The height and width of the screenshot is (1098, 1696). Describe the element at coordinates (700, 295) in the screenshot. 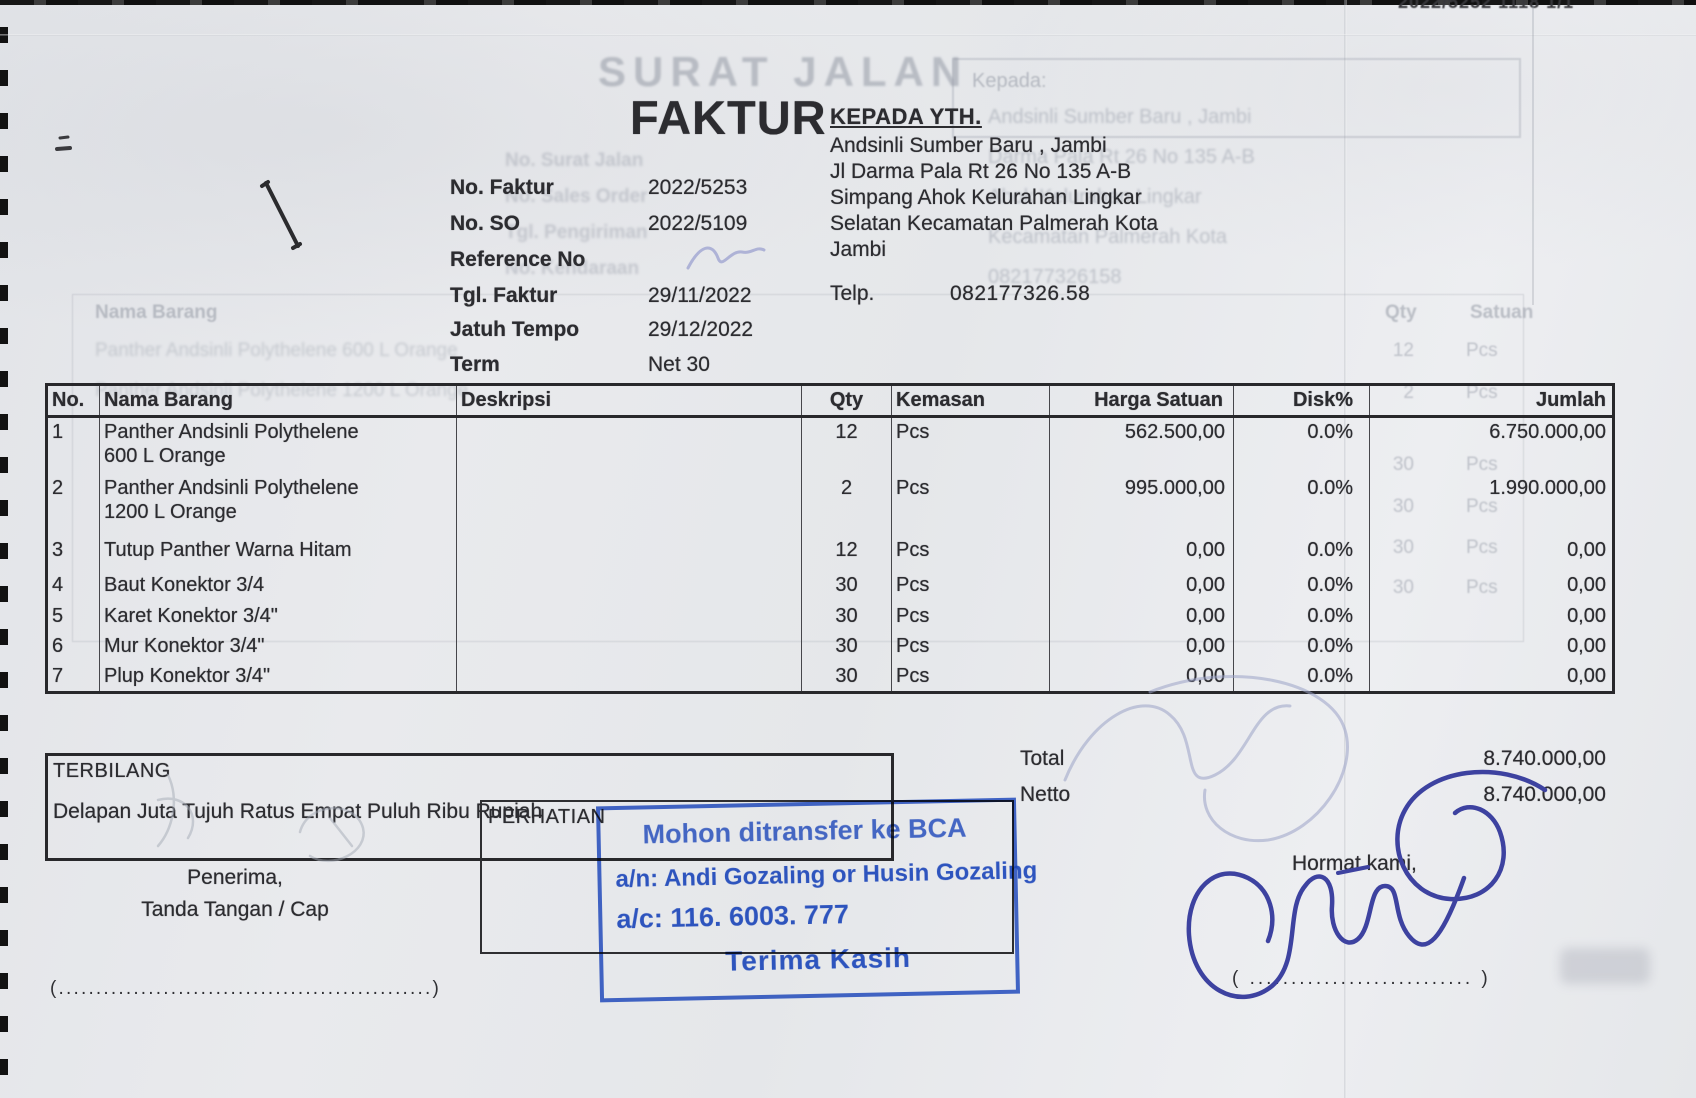

I see `meta-value-tgl-faktur: 29/11/2022` at that location.